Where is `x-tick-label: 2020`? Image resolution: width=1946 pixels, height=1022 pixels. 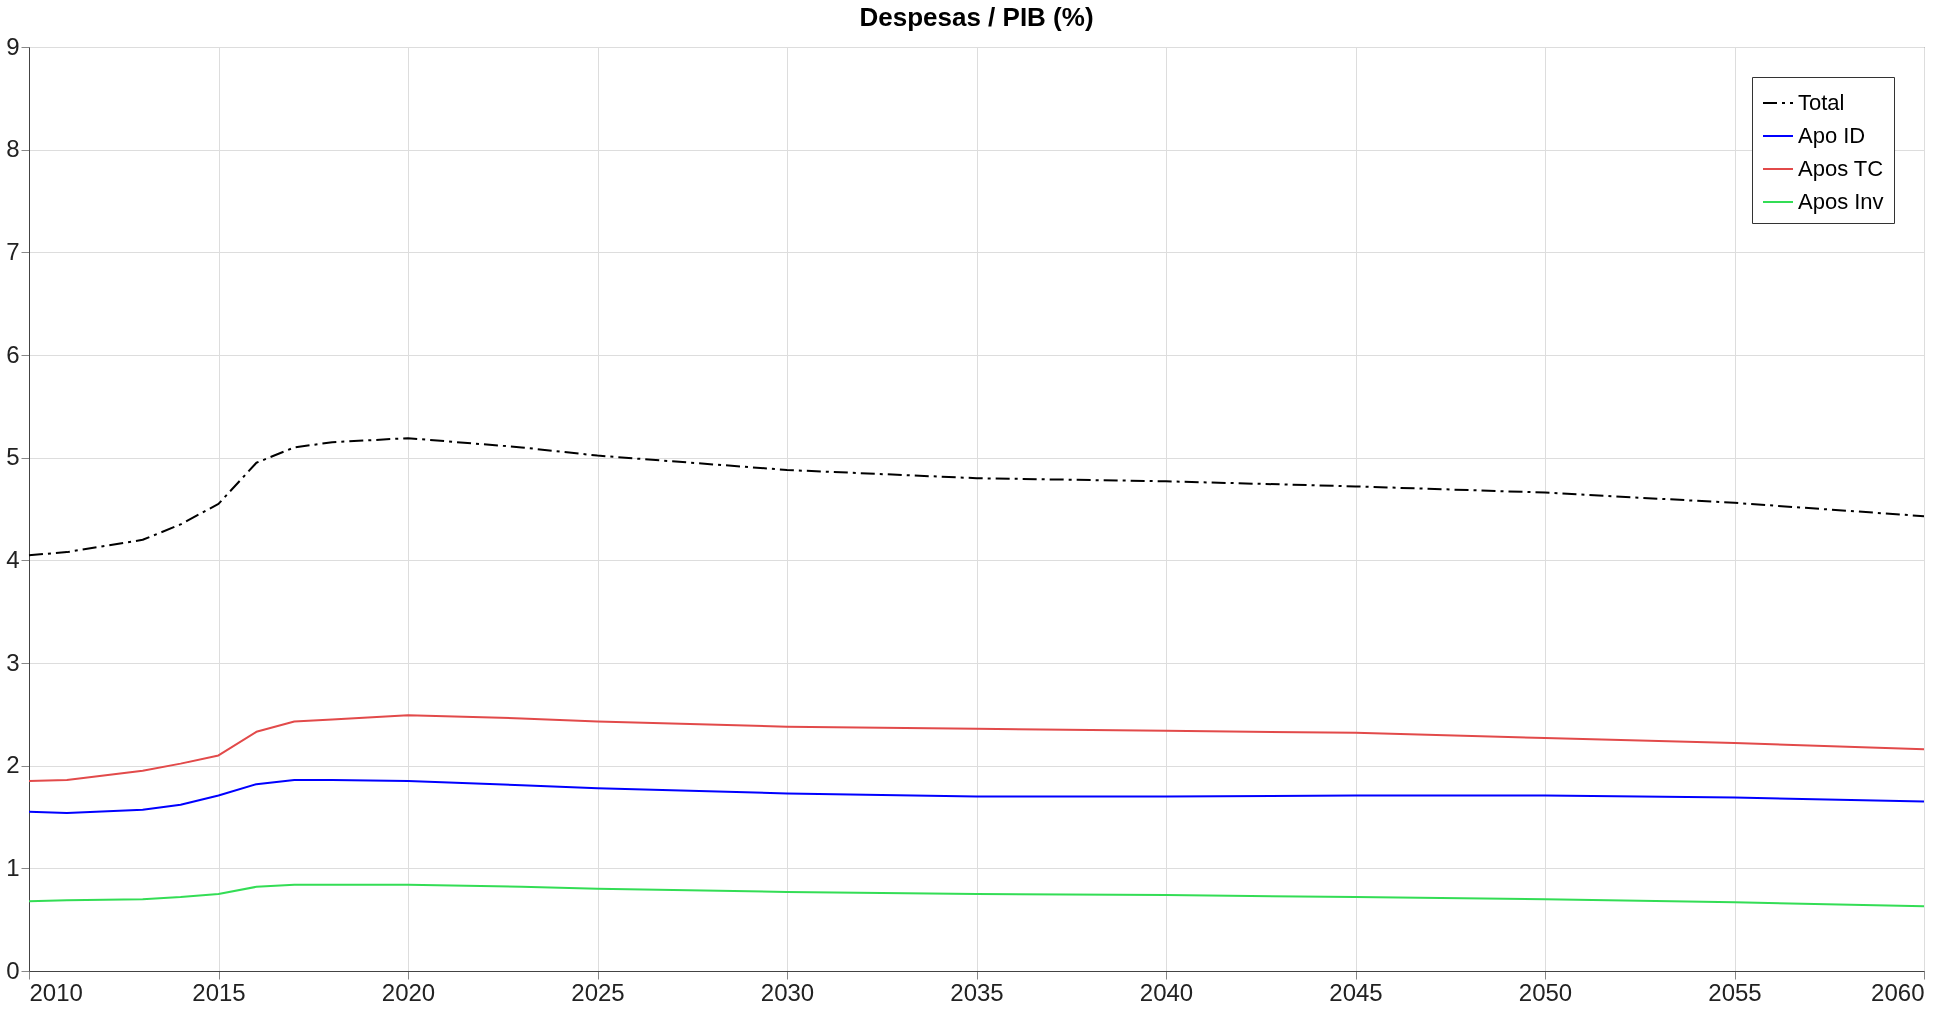
x-tick-label: 2020 is located at coordinates (408, 992).